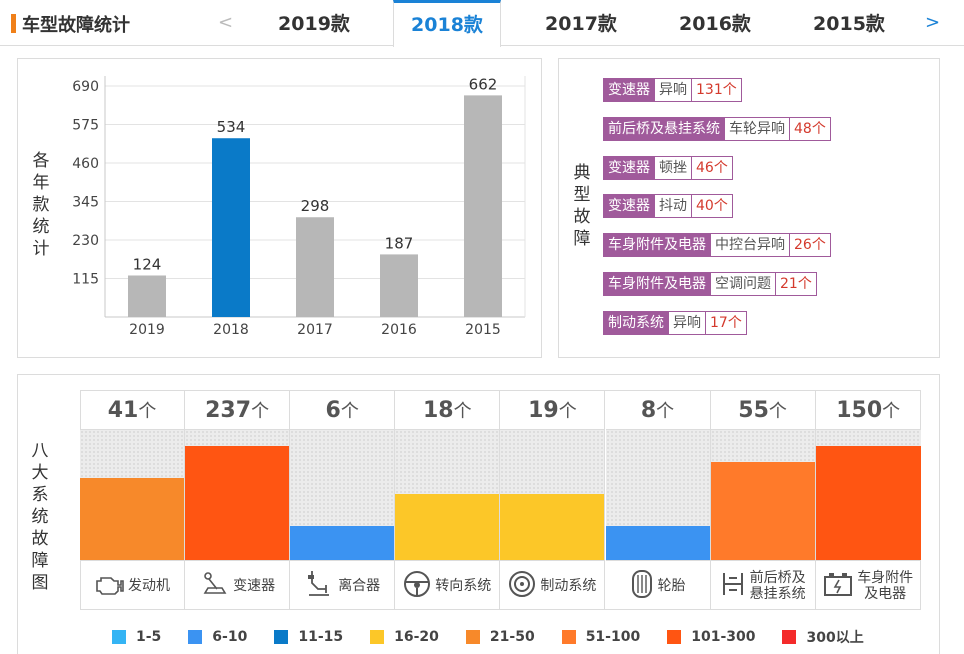 The height and width of the screenshot is (654, 964). Describe the element at coordinates (136, 637) in the screenshot. I see `legend-item: 1-5` at that location.